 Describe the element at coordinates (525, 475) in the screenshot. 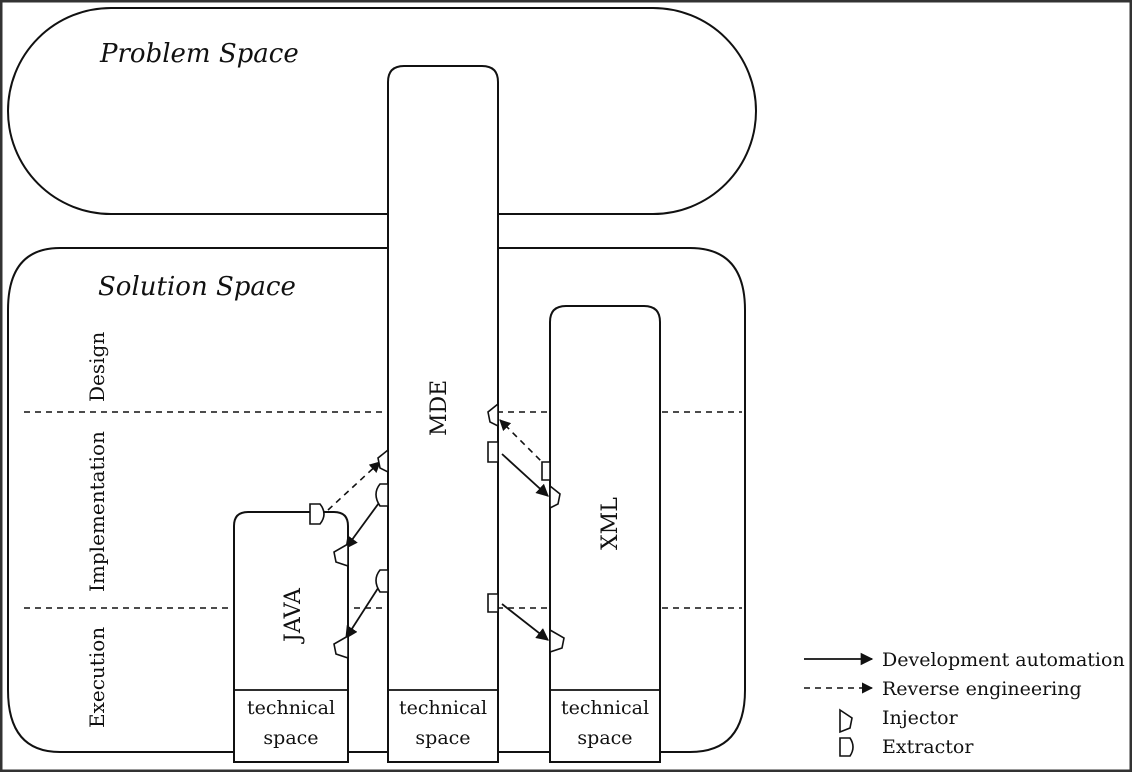

I see `development-arrow-mde-to-xml-implementation` at that location.